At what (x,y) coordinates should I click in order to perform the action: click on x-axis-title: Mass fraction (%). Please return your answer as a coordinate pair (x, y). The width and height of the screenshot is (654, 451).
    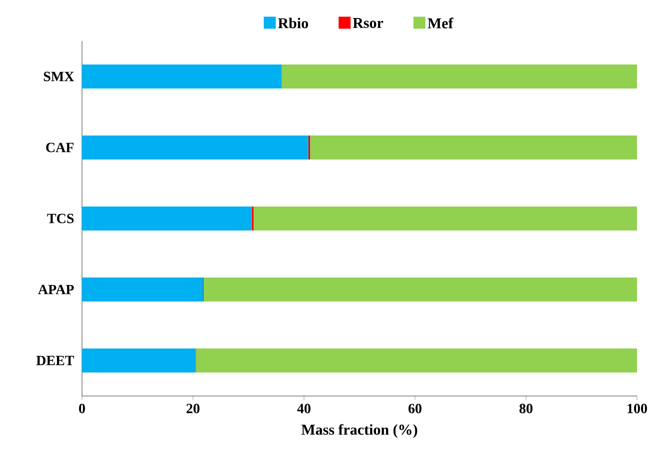
    Looking at the image, I should click on (359, 431).